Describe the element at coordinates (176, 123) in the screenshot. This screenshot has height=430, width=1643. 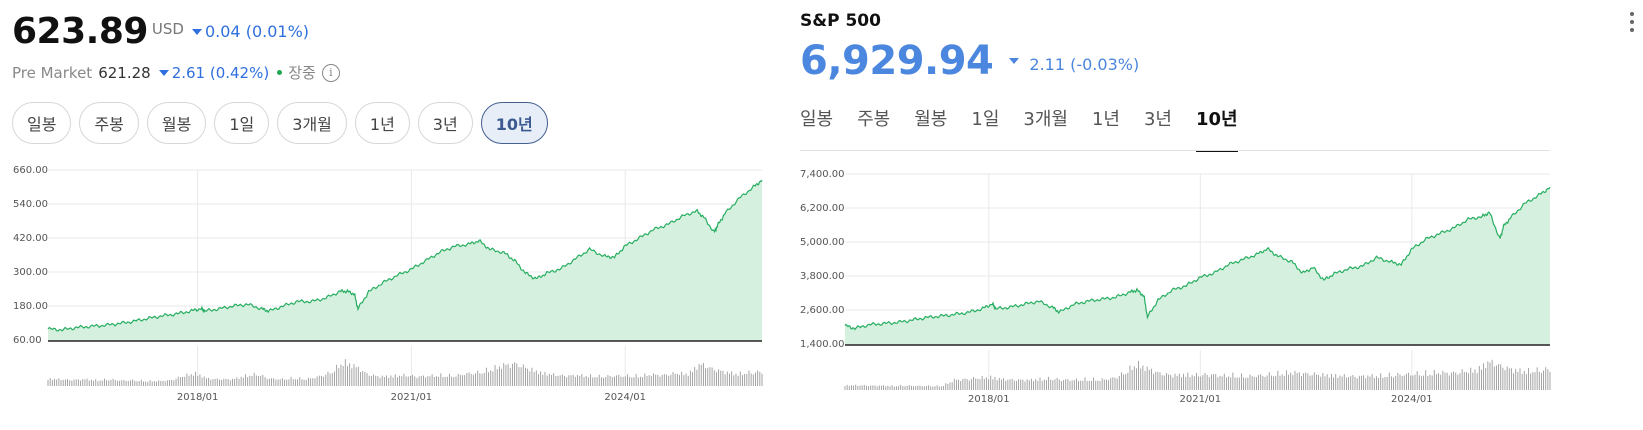
I see `range-pill-monthly: 월봉` at that location.